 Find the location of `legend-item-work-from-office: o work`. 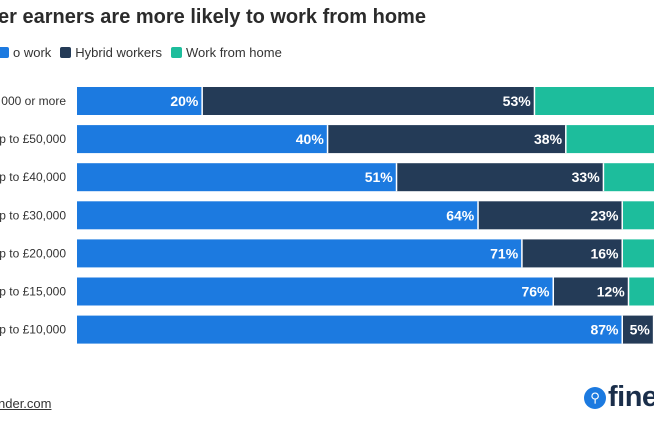

legend-item-work-from-office: o work is located at coordinates (25, 52).